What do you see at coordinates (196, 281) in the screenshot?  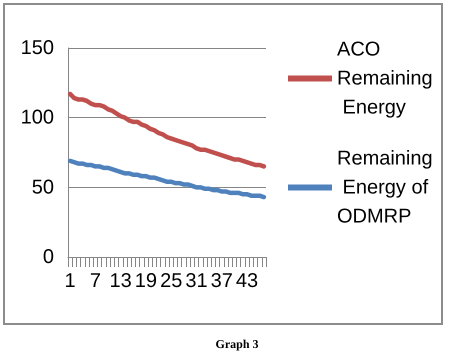 I see `x-tick-label: 31` at bounding box center [196, 281].